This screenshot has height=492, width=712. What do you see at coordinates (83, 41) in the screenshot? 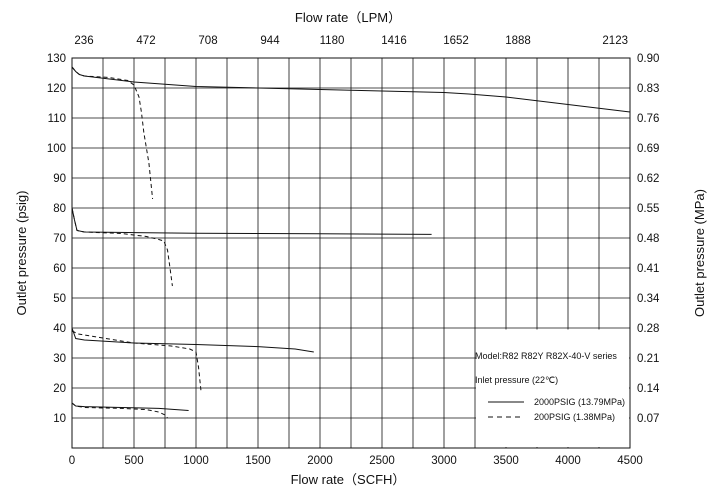
I see `top-tick-label: 236` at bounding box center [83, 41].